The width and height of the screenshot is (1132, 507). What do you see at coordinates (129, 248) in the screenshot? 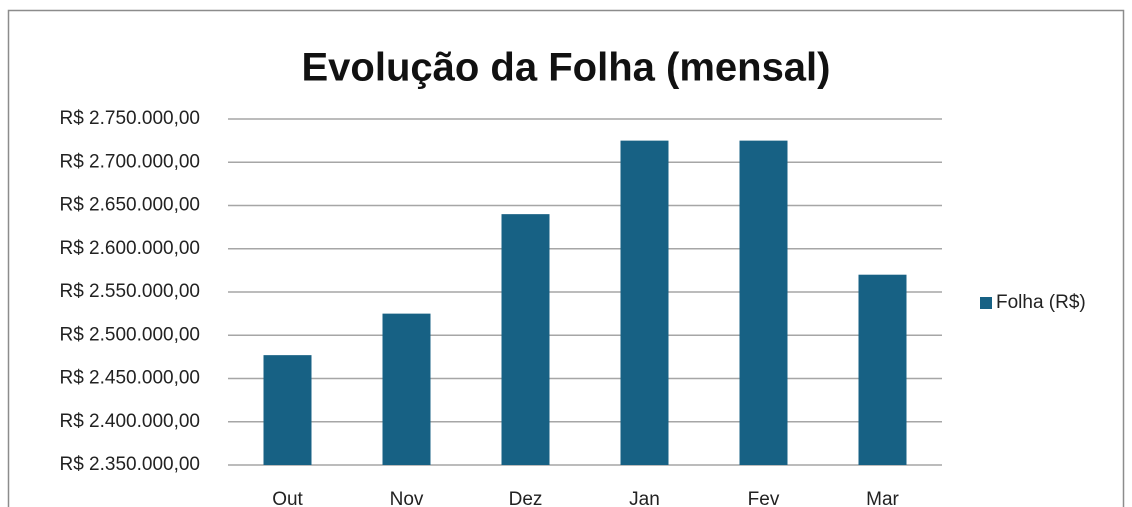
I see `y-tick-label: R$ 2.600.000,00` at bounding box center [129, 248].